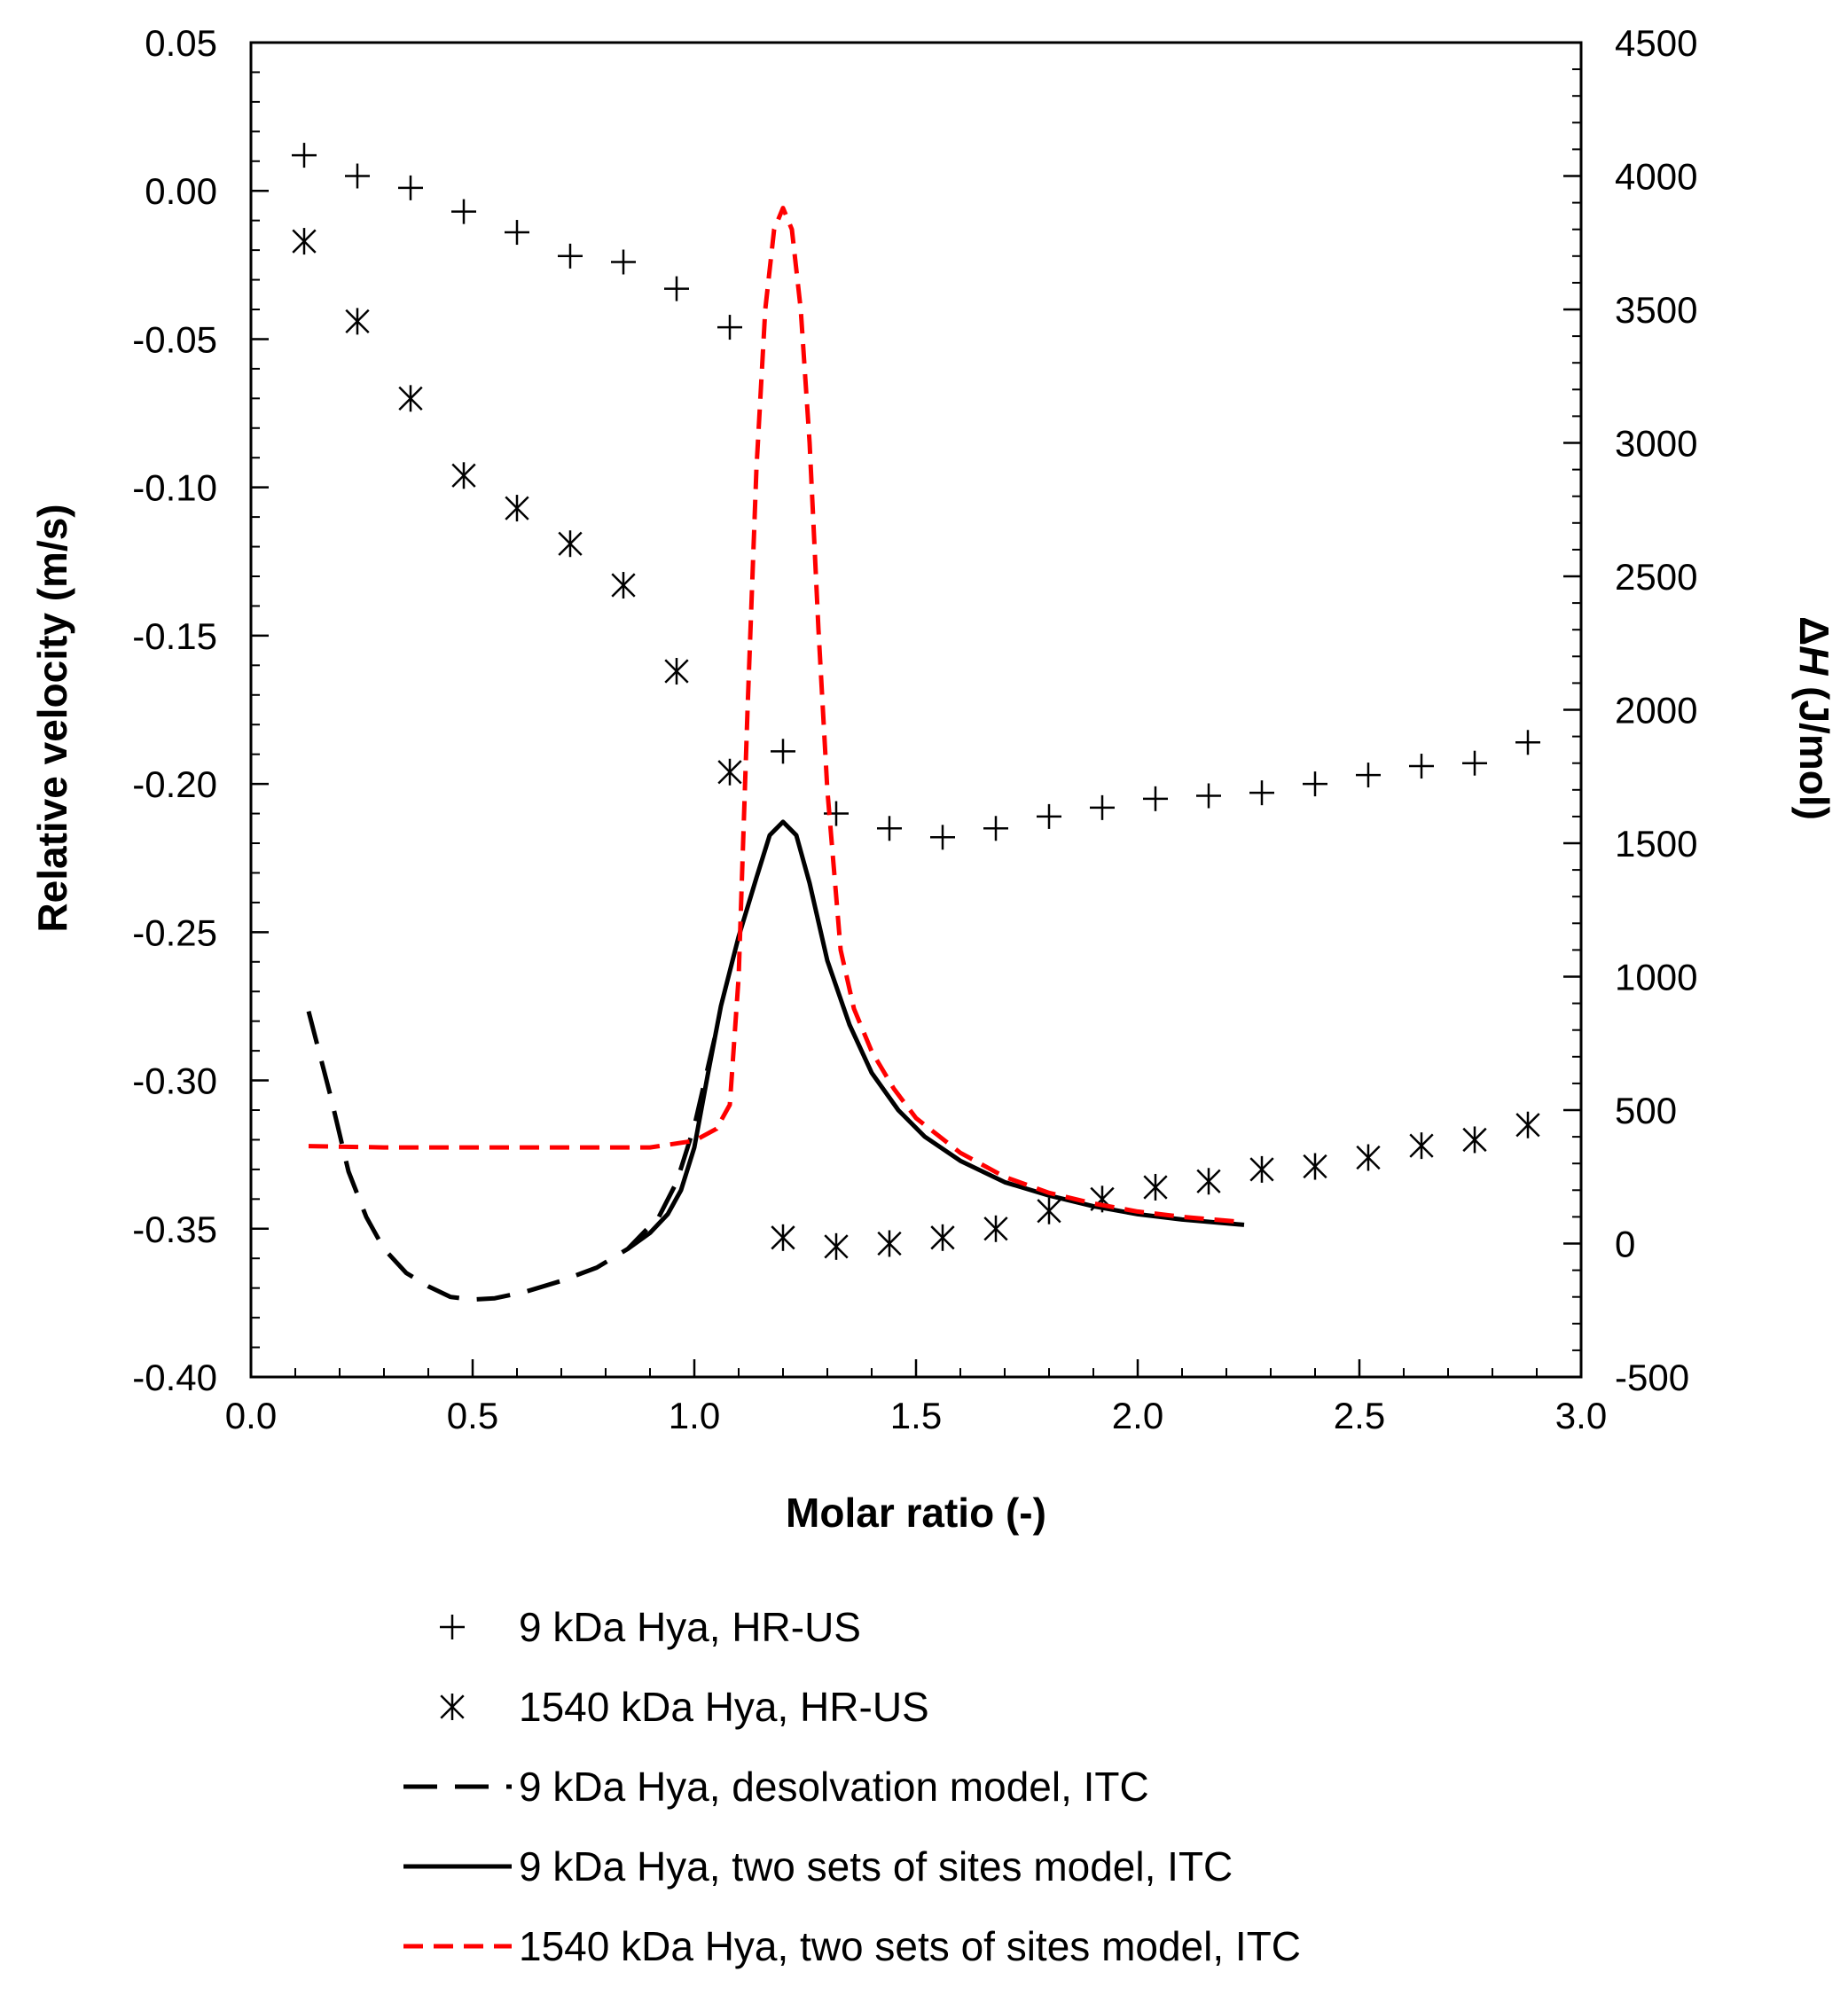 This screenshot has width=1848, height=1995. I want to click on y2-tick-label: 0, so click(1625, 1245).